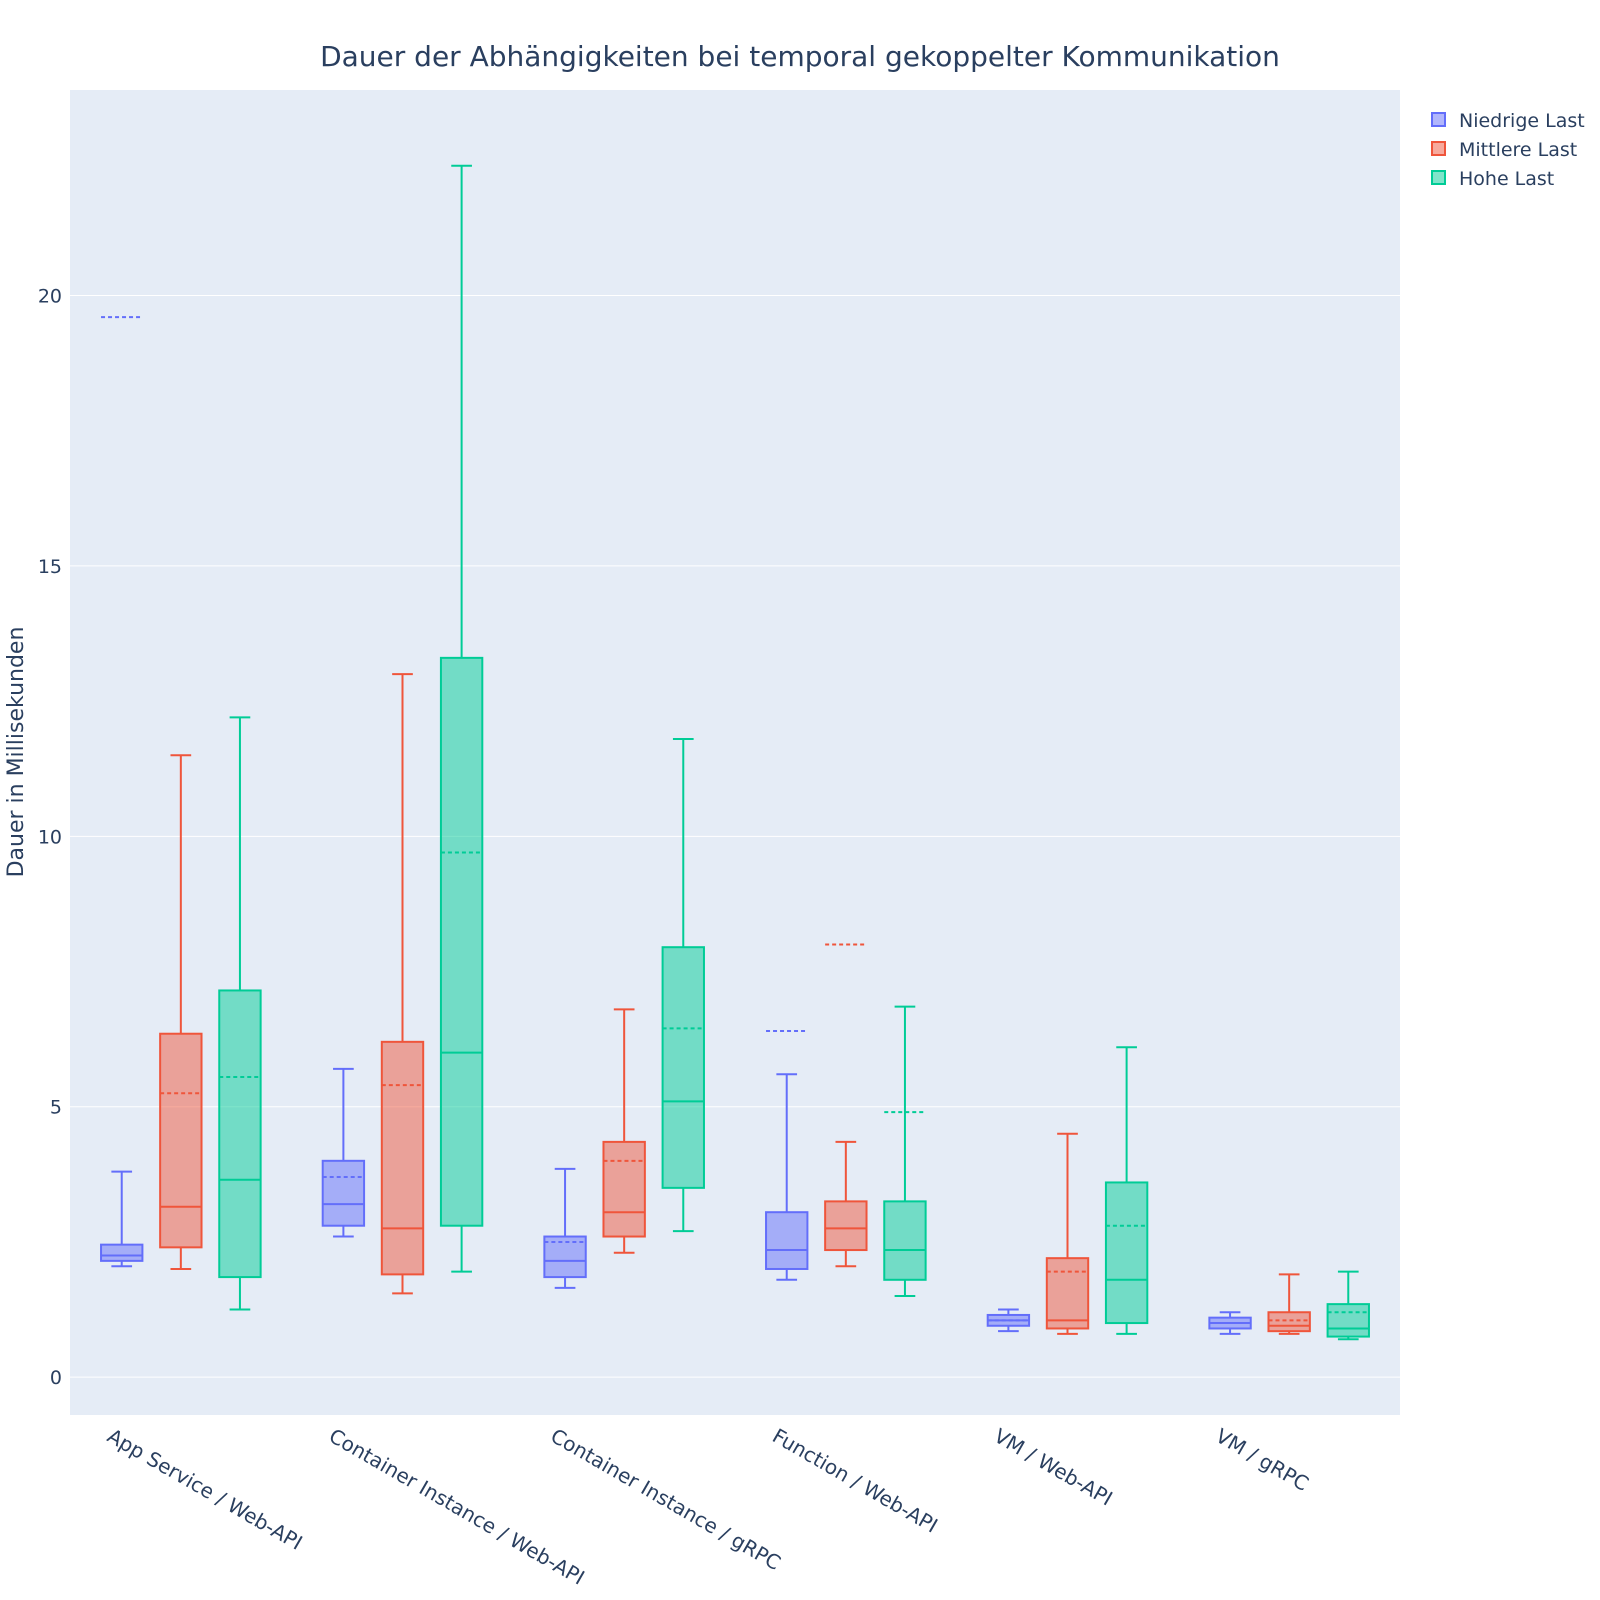  I want to click on y-tick-label: 10, so click(50, 837).